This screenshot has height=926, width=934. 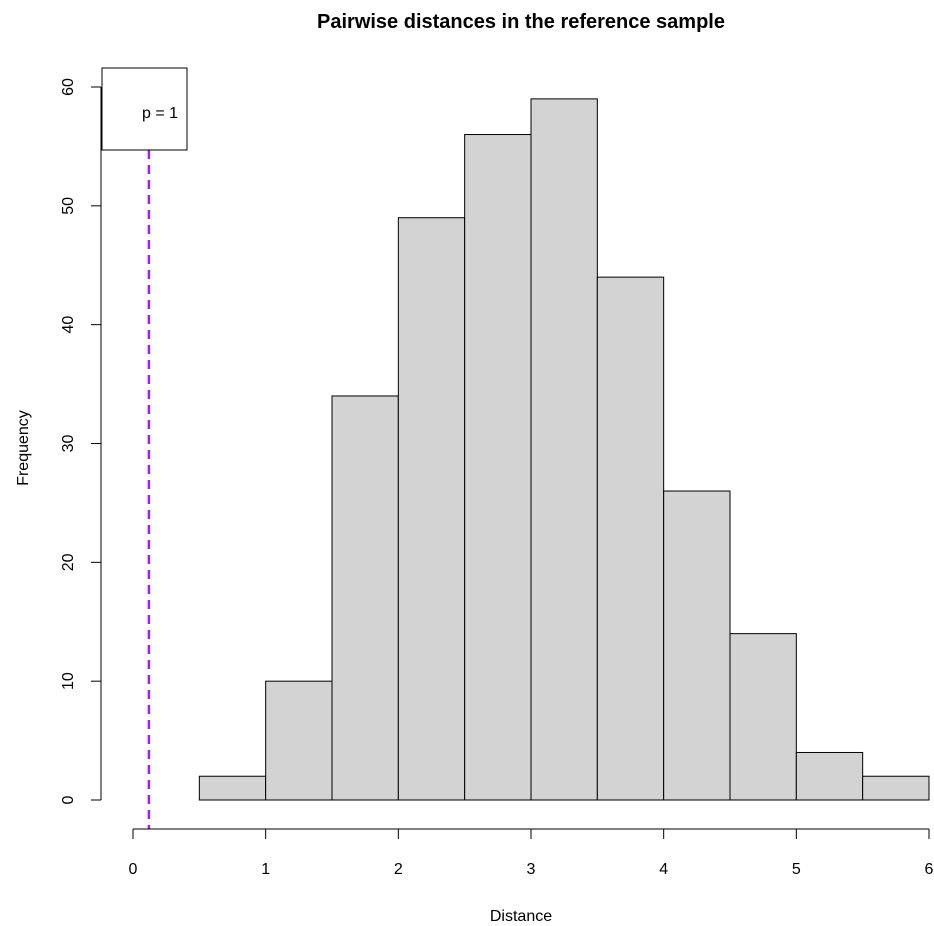 What do you see at coordinates (265, 869) in the screenshot?
I see `x-tick-label: 1` at bounding box center [265, 869].